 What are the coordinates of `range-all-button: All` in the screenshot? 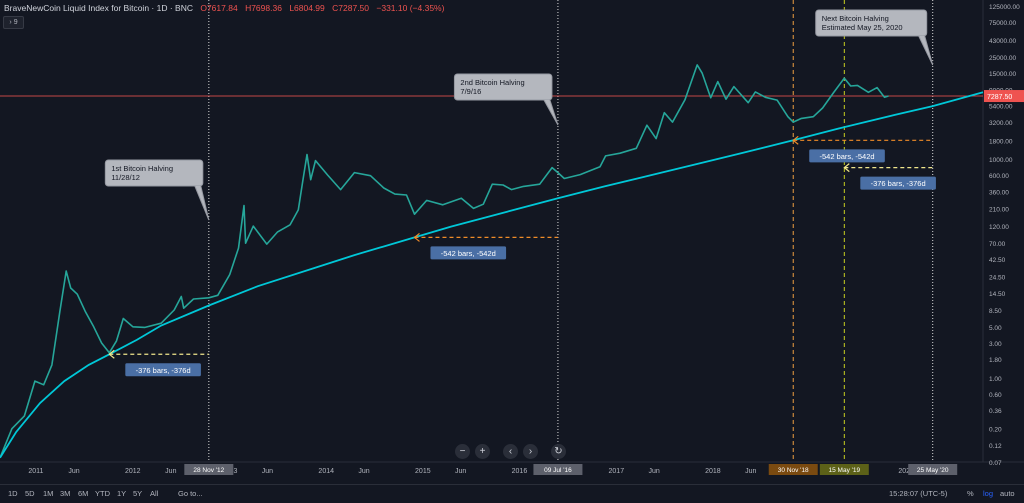 It's located at (154, 493).